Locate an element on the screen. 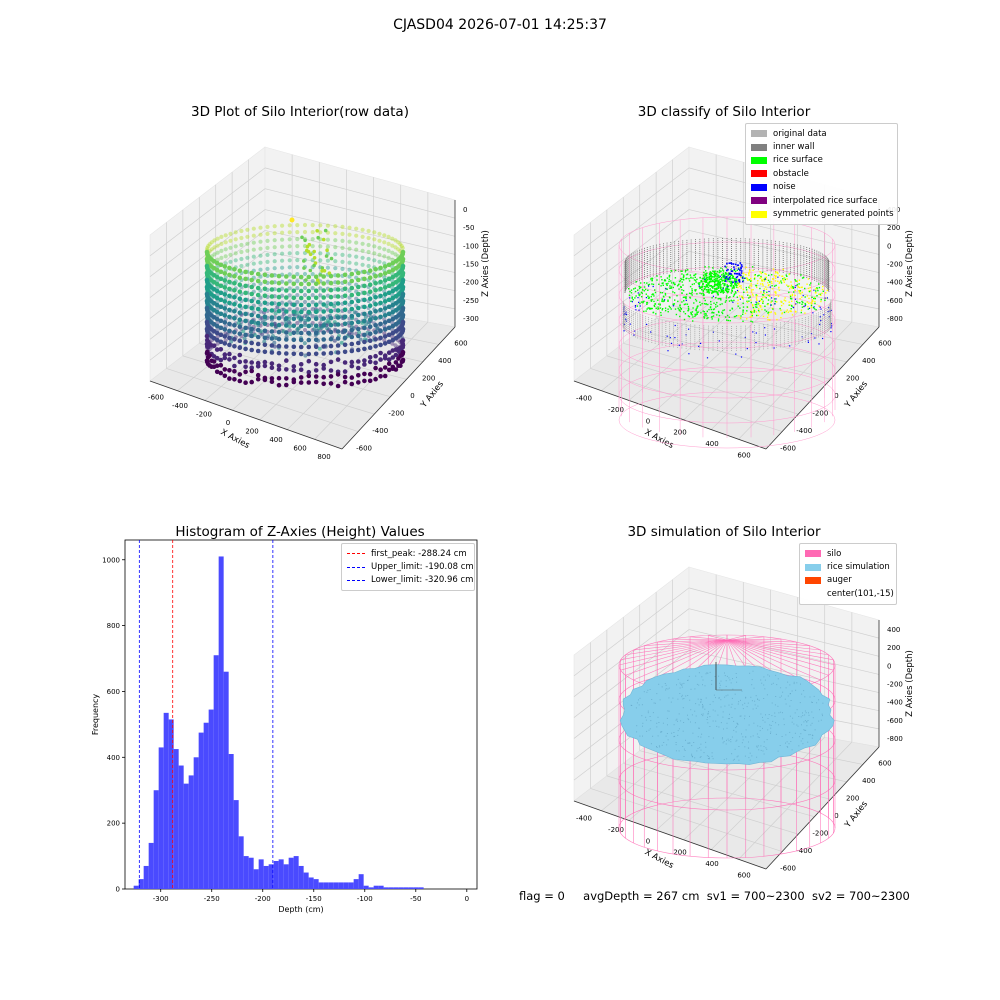  x-tick-label: -600 is located at coordinates (156, 397).